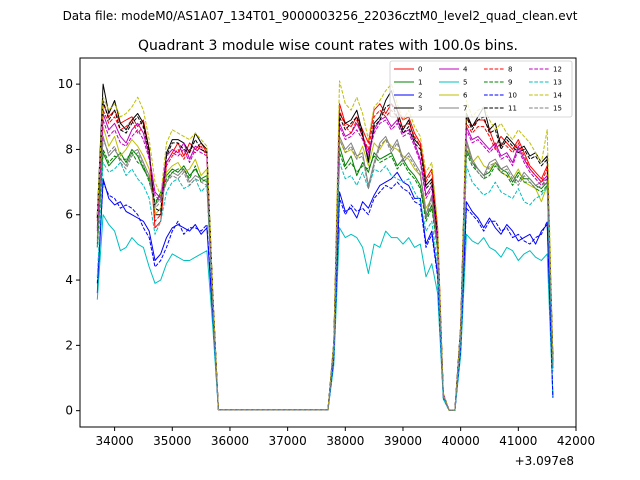 The width and height of the screenshot is (640, 480). What do you see at coordinates (510, 83) in the screenshot?
I see `legend-label-9: 9` at bounding box center [510, 83].